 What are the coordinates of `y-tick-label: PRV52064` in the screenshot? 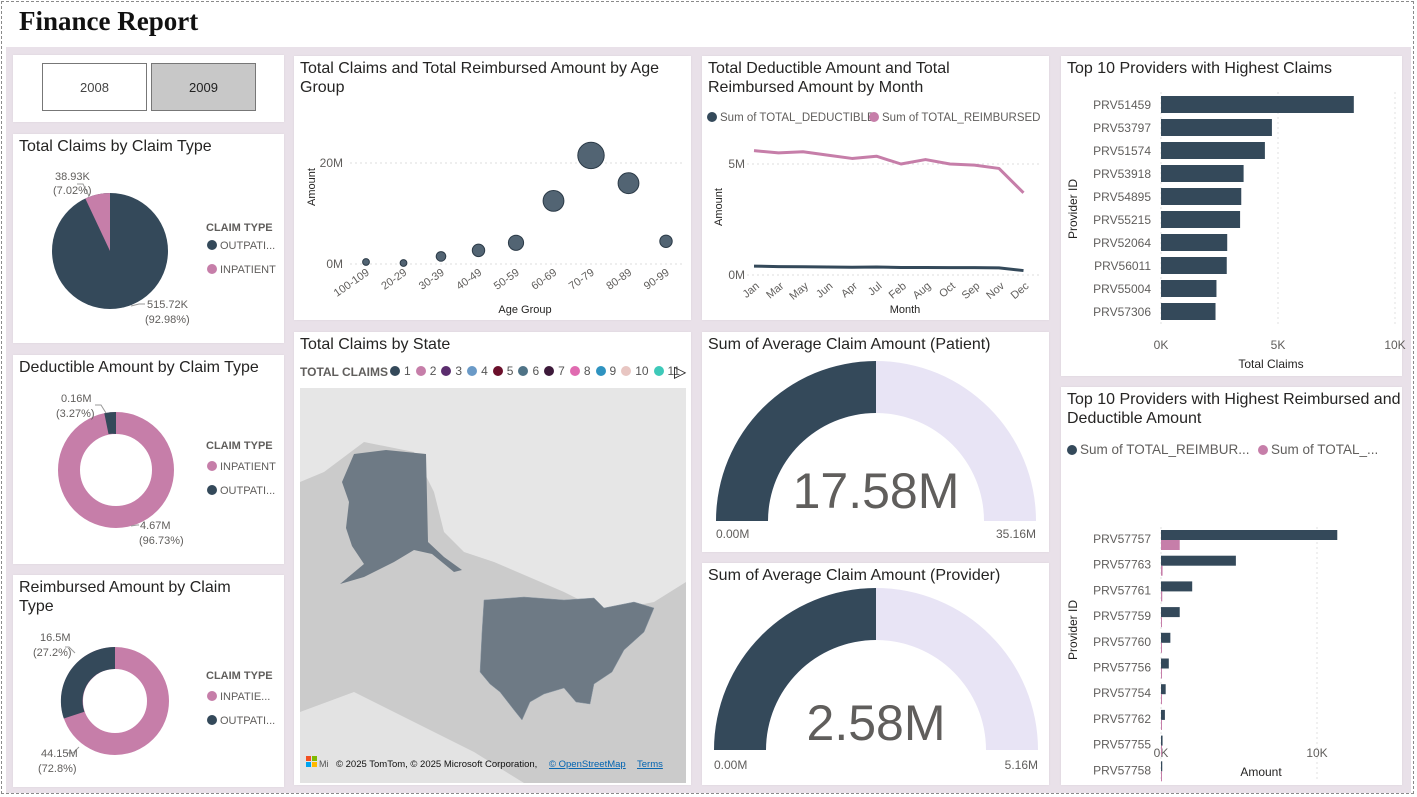 It's located at (1122, 243).